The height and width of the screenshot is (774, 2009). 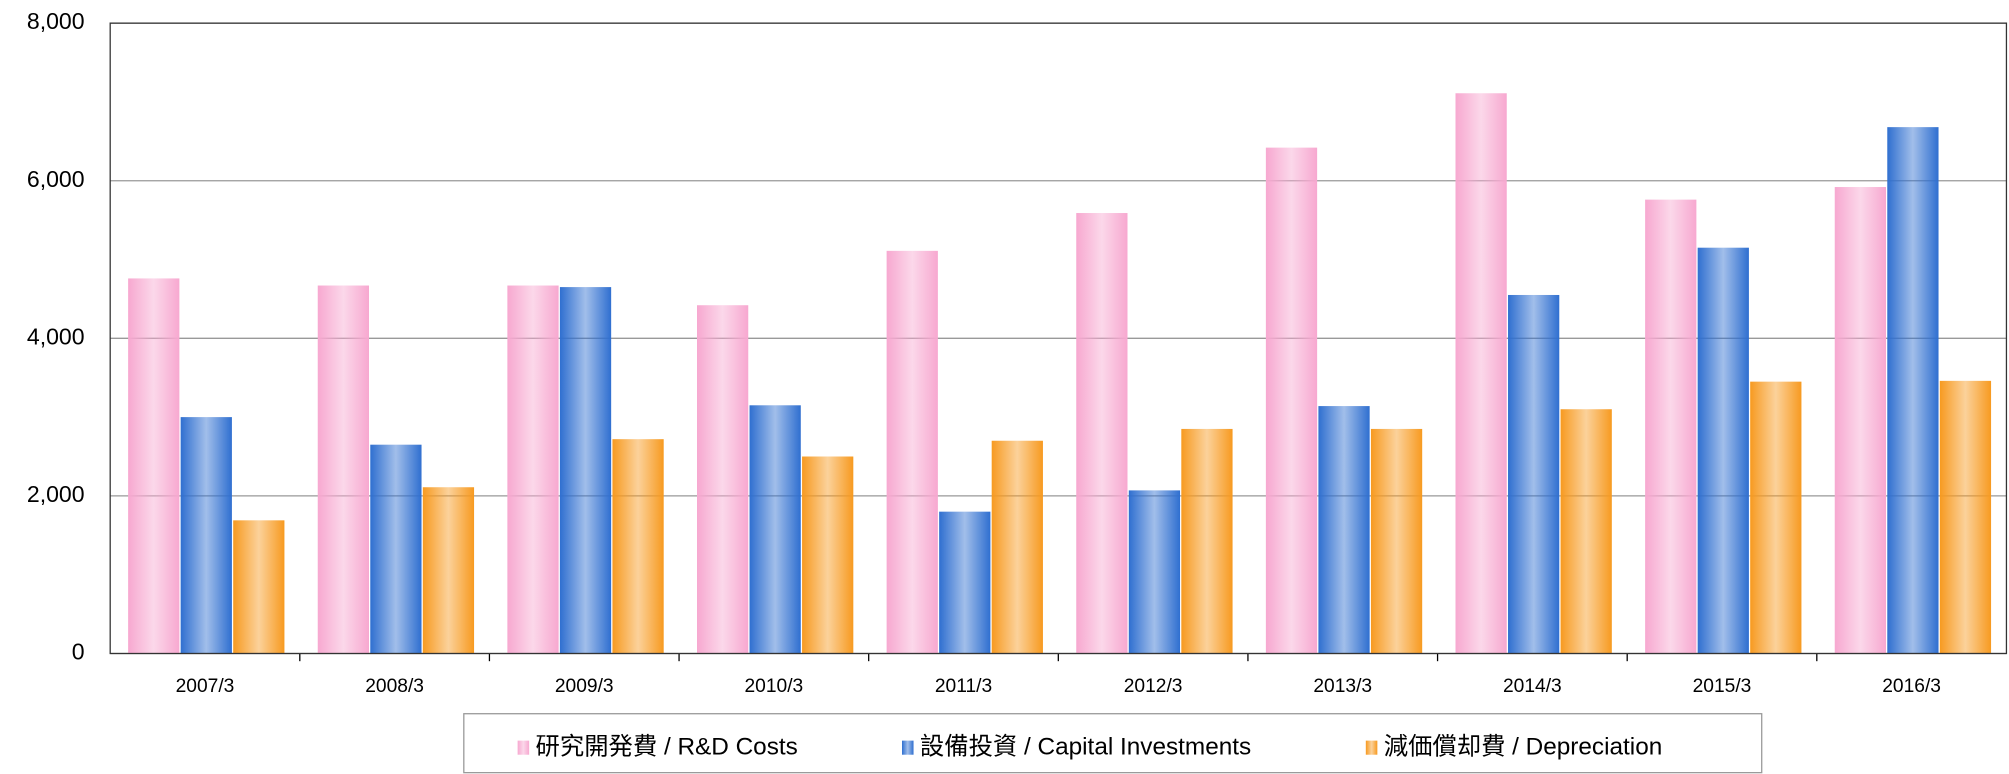 I want to click on y-tick-label: 0, so click(x=78, y=652).